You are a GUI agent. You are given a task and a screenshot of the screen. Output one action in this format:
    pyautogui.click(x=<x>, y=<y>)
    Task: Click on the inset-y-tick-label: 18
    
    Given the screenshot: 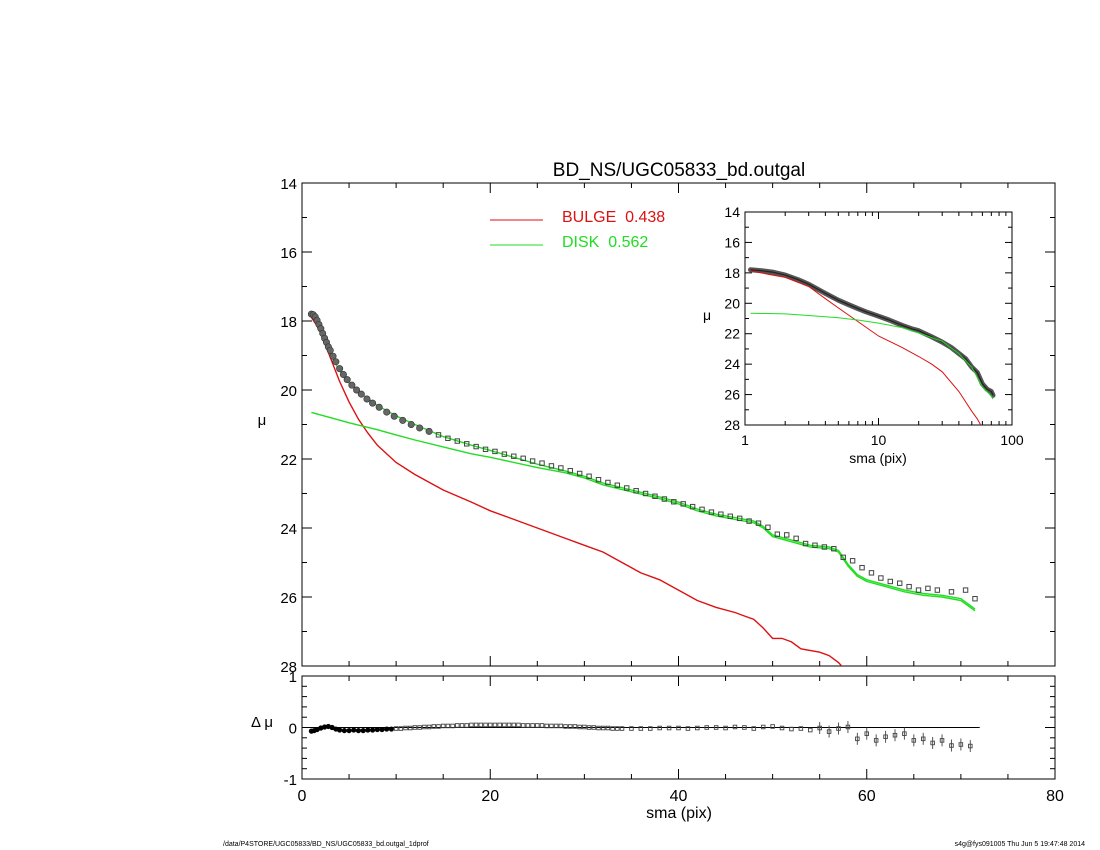 What is the action you would take?
    pyautogui.click(x=732, y=273)
    